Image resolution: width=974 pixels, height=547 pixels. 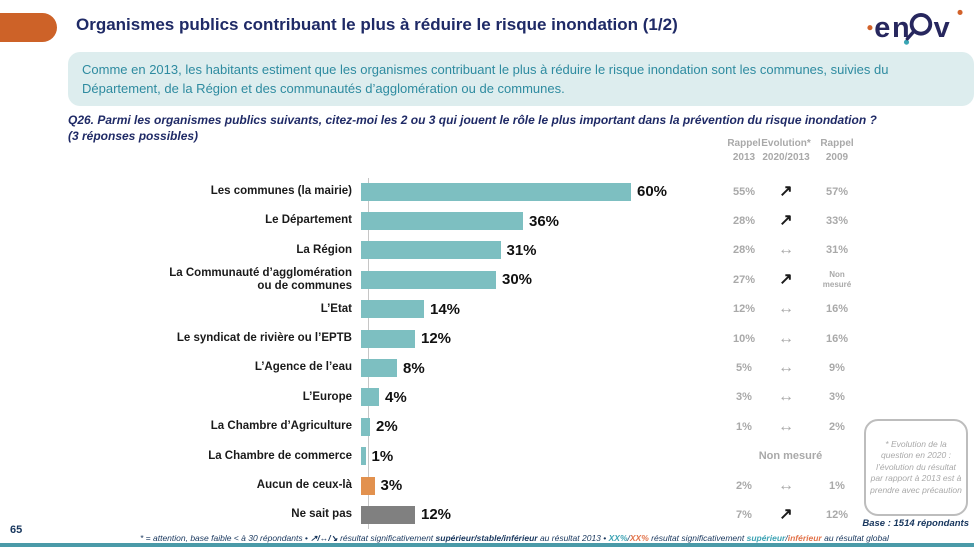 I want to click on footnote-bold1: supérieur/stable/inférieur, so click(x=486, y=538).